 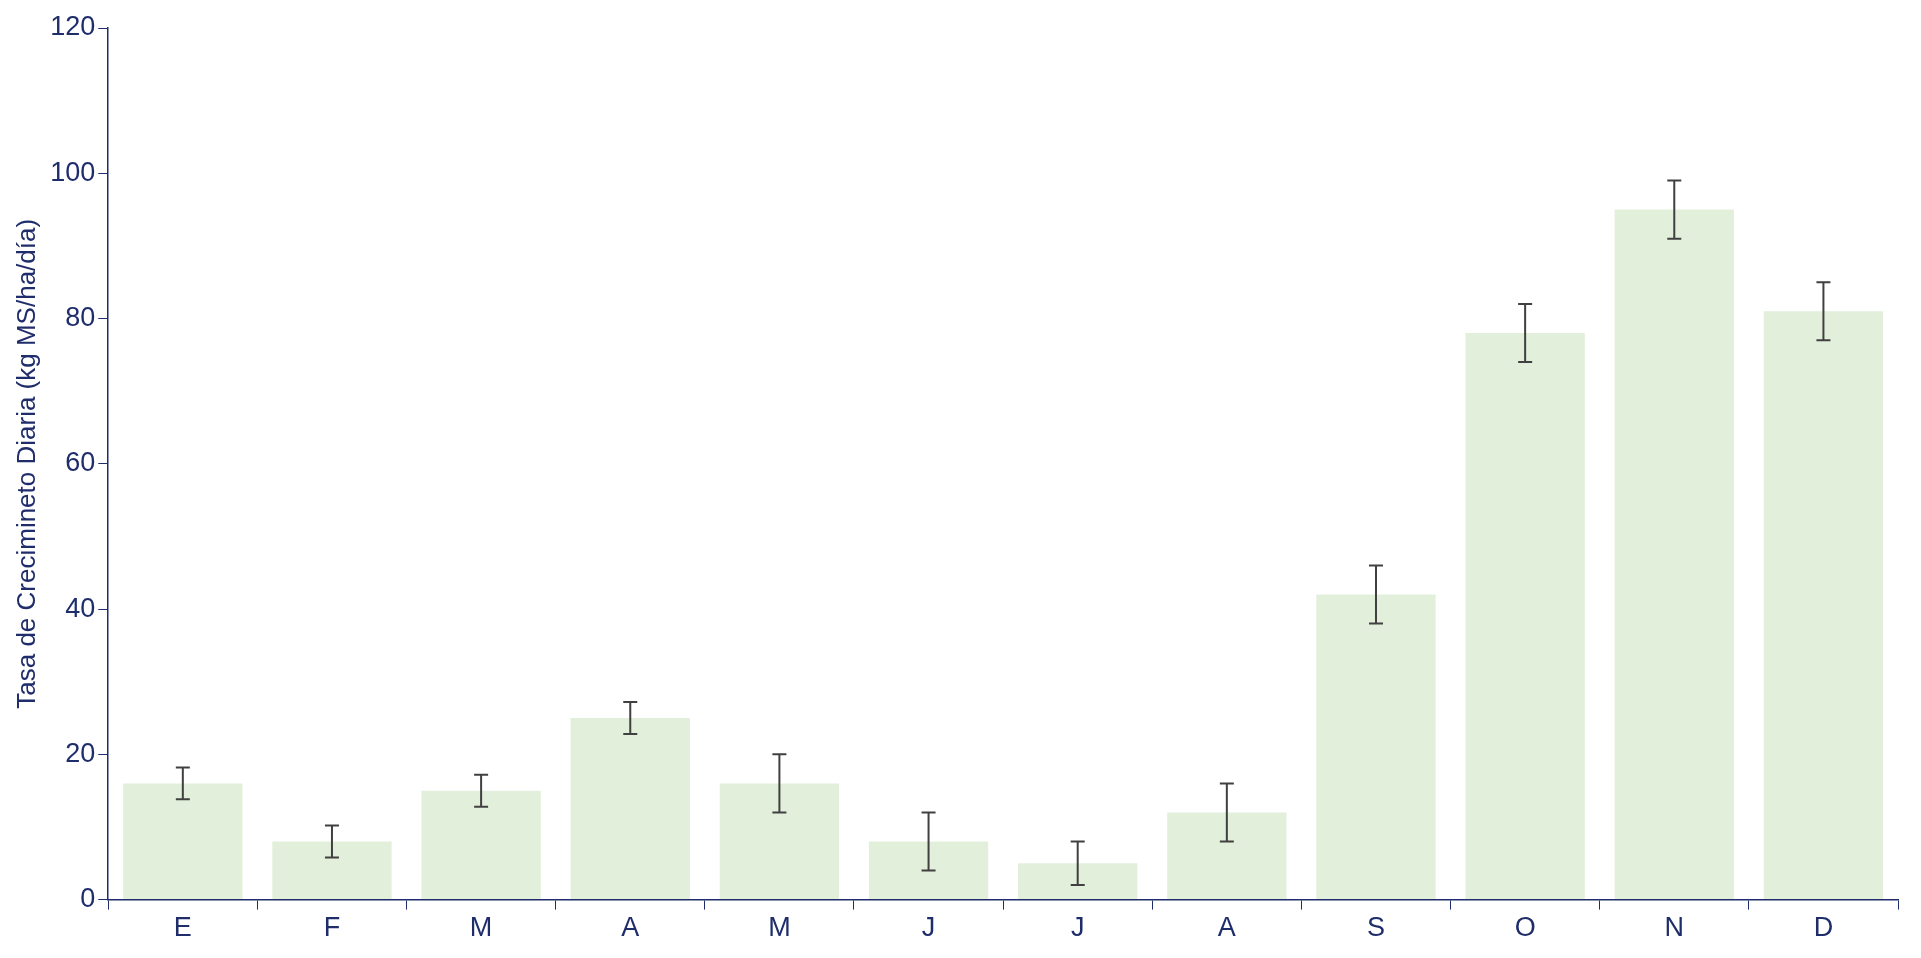 What do you see at coordinates (332, 927) in the screenshot?
I see `x-tick-label: F` at bounding box center [332, 927].